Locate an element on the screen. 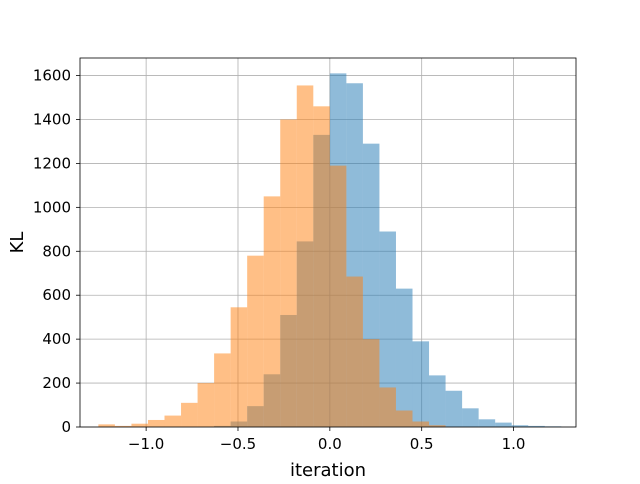 This screenshot has width=640, height=484. y-tick-label-5: 1000 is located at coordinates (52, 207).